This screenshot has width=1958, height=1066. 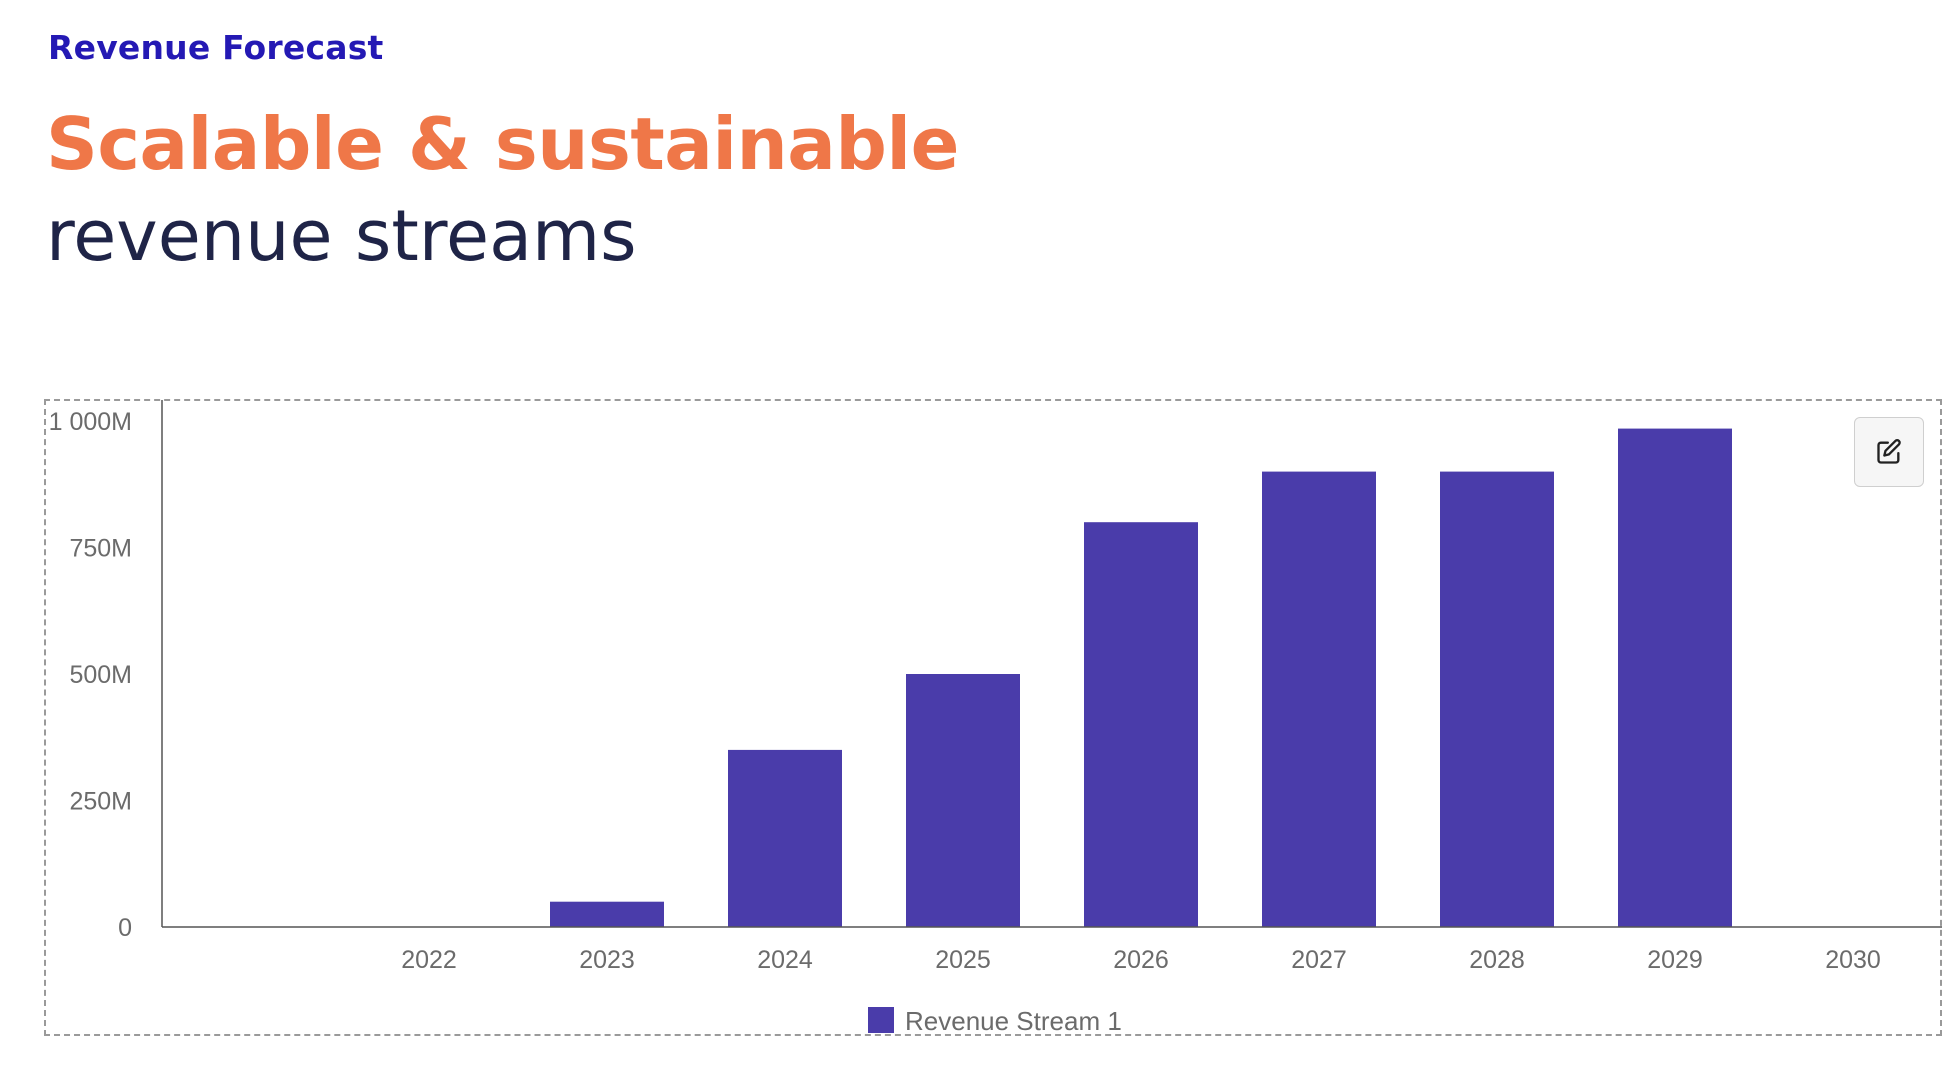 I want to click on y-axis: 0 250M 500M 750M 1 000M, so click(x=106, y=671).